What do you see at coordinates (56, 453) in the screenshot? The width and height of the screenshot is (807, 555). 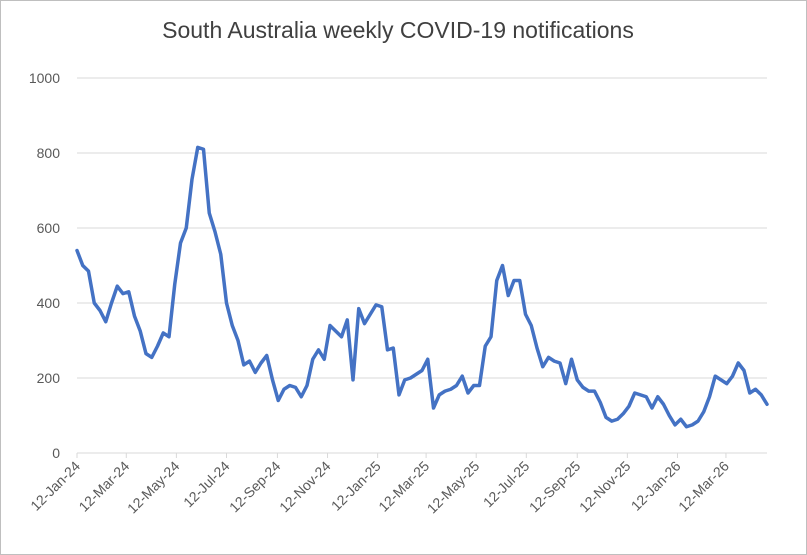 I see `y-tick-label: 0` at bounding box center [56, 453].